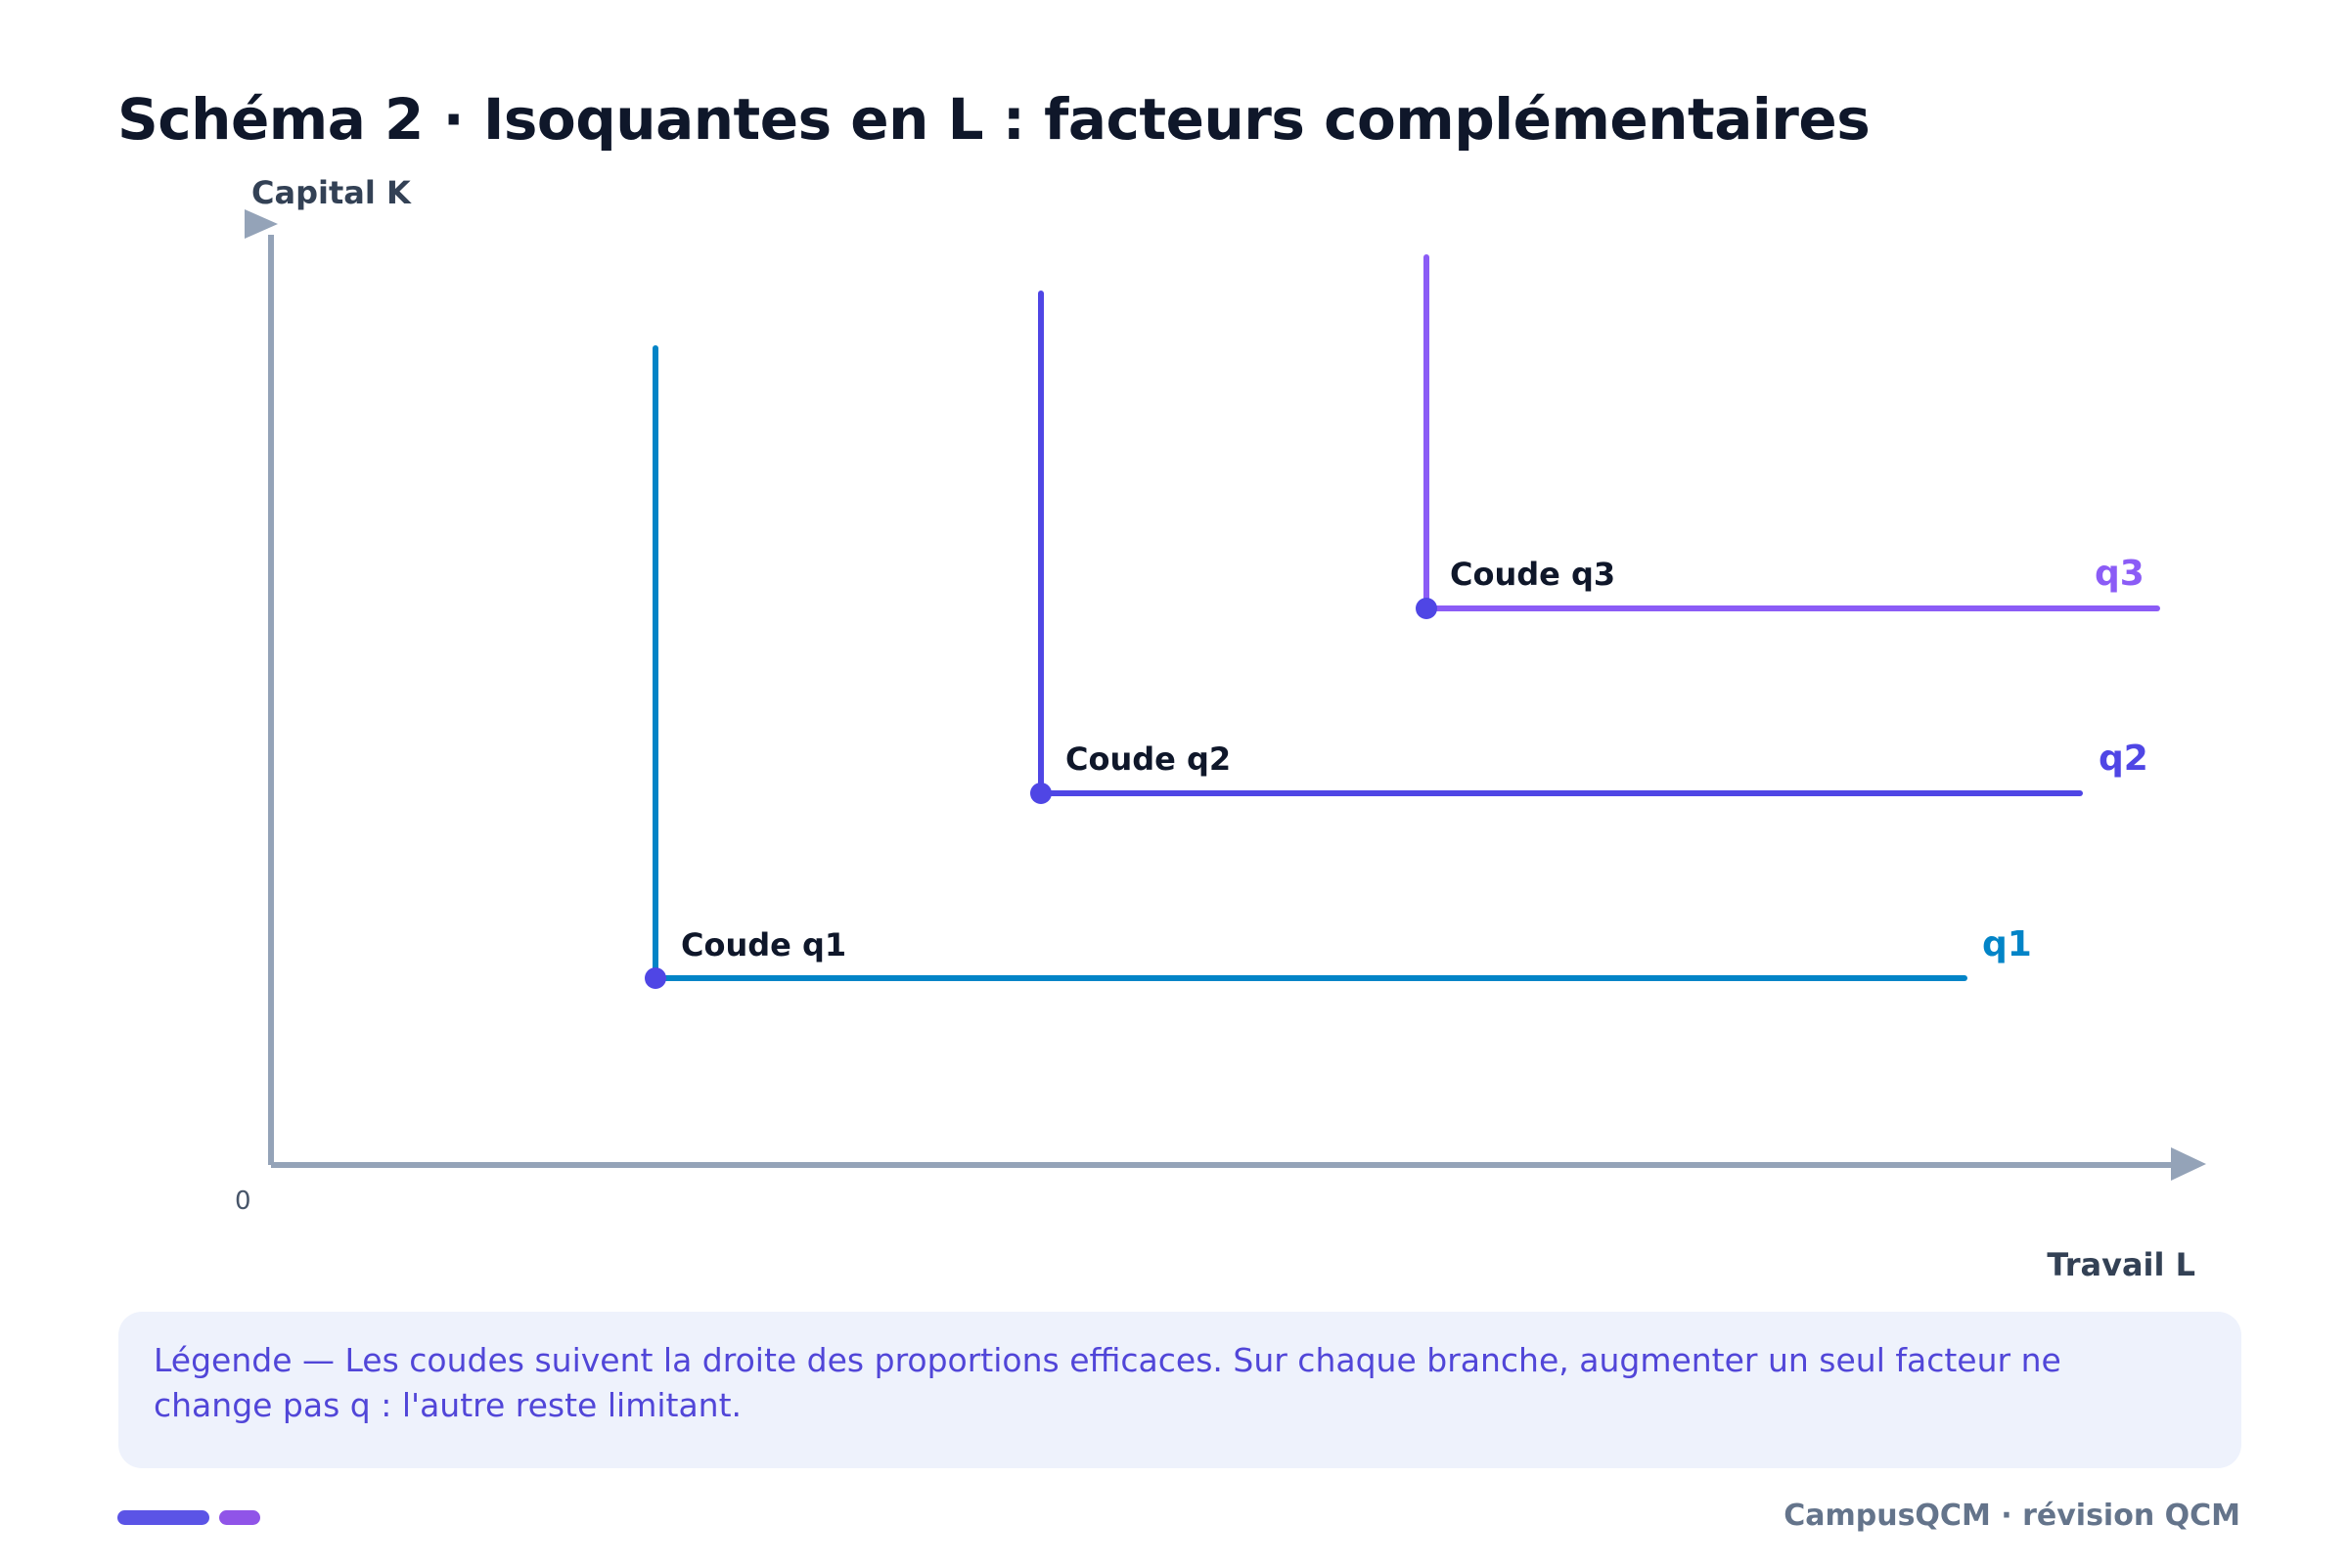 The width and height of the screenshot is (2348, 1568). Describe the element at coordinates (2121, 1264) in the screenshot. I see `x-axis-label: Travail L` at that location.